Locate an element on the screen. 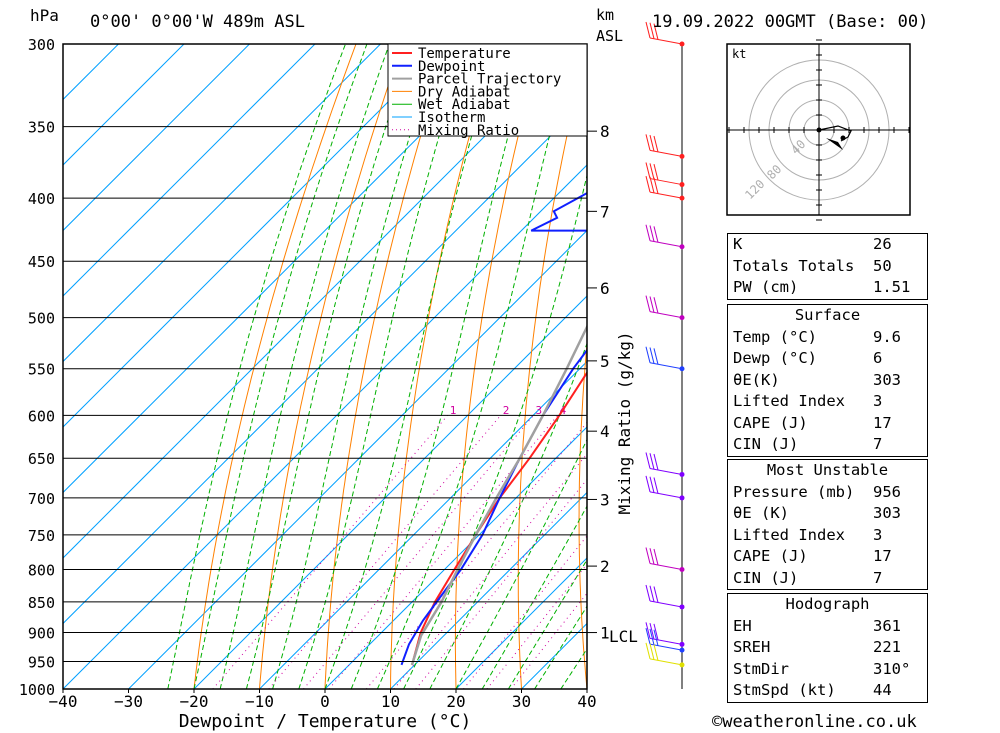 The height and width of the screenshot is (733, 1000). hodograph-stat-value: 44 is located at coordinates (882, 690).